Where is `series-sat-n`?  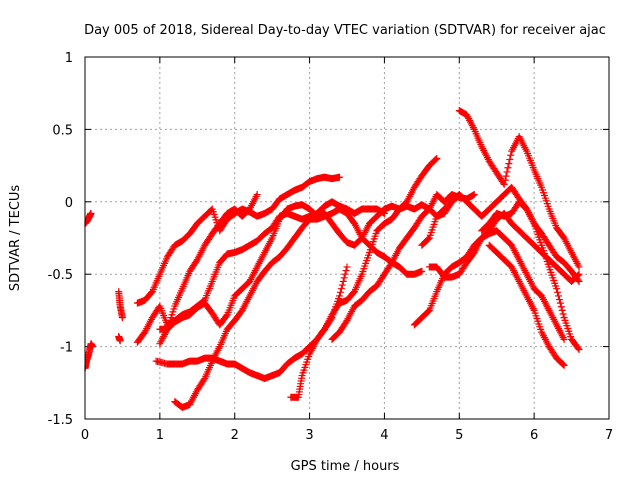
series-sat-n is located at coordinates (526, 305).